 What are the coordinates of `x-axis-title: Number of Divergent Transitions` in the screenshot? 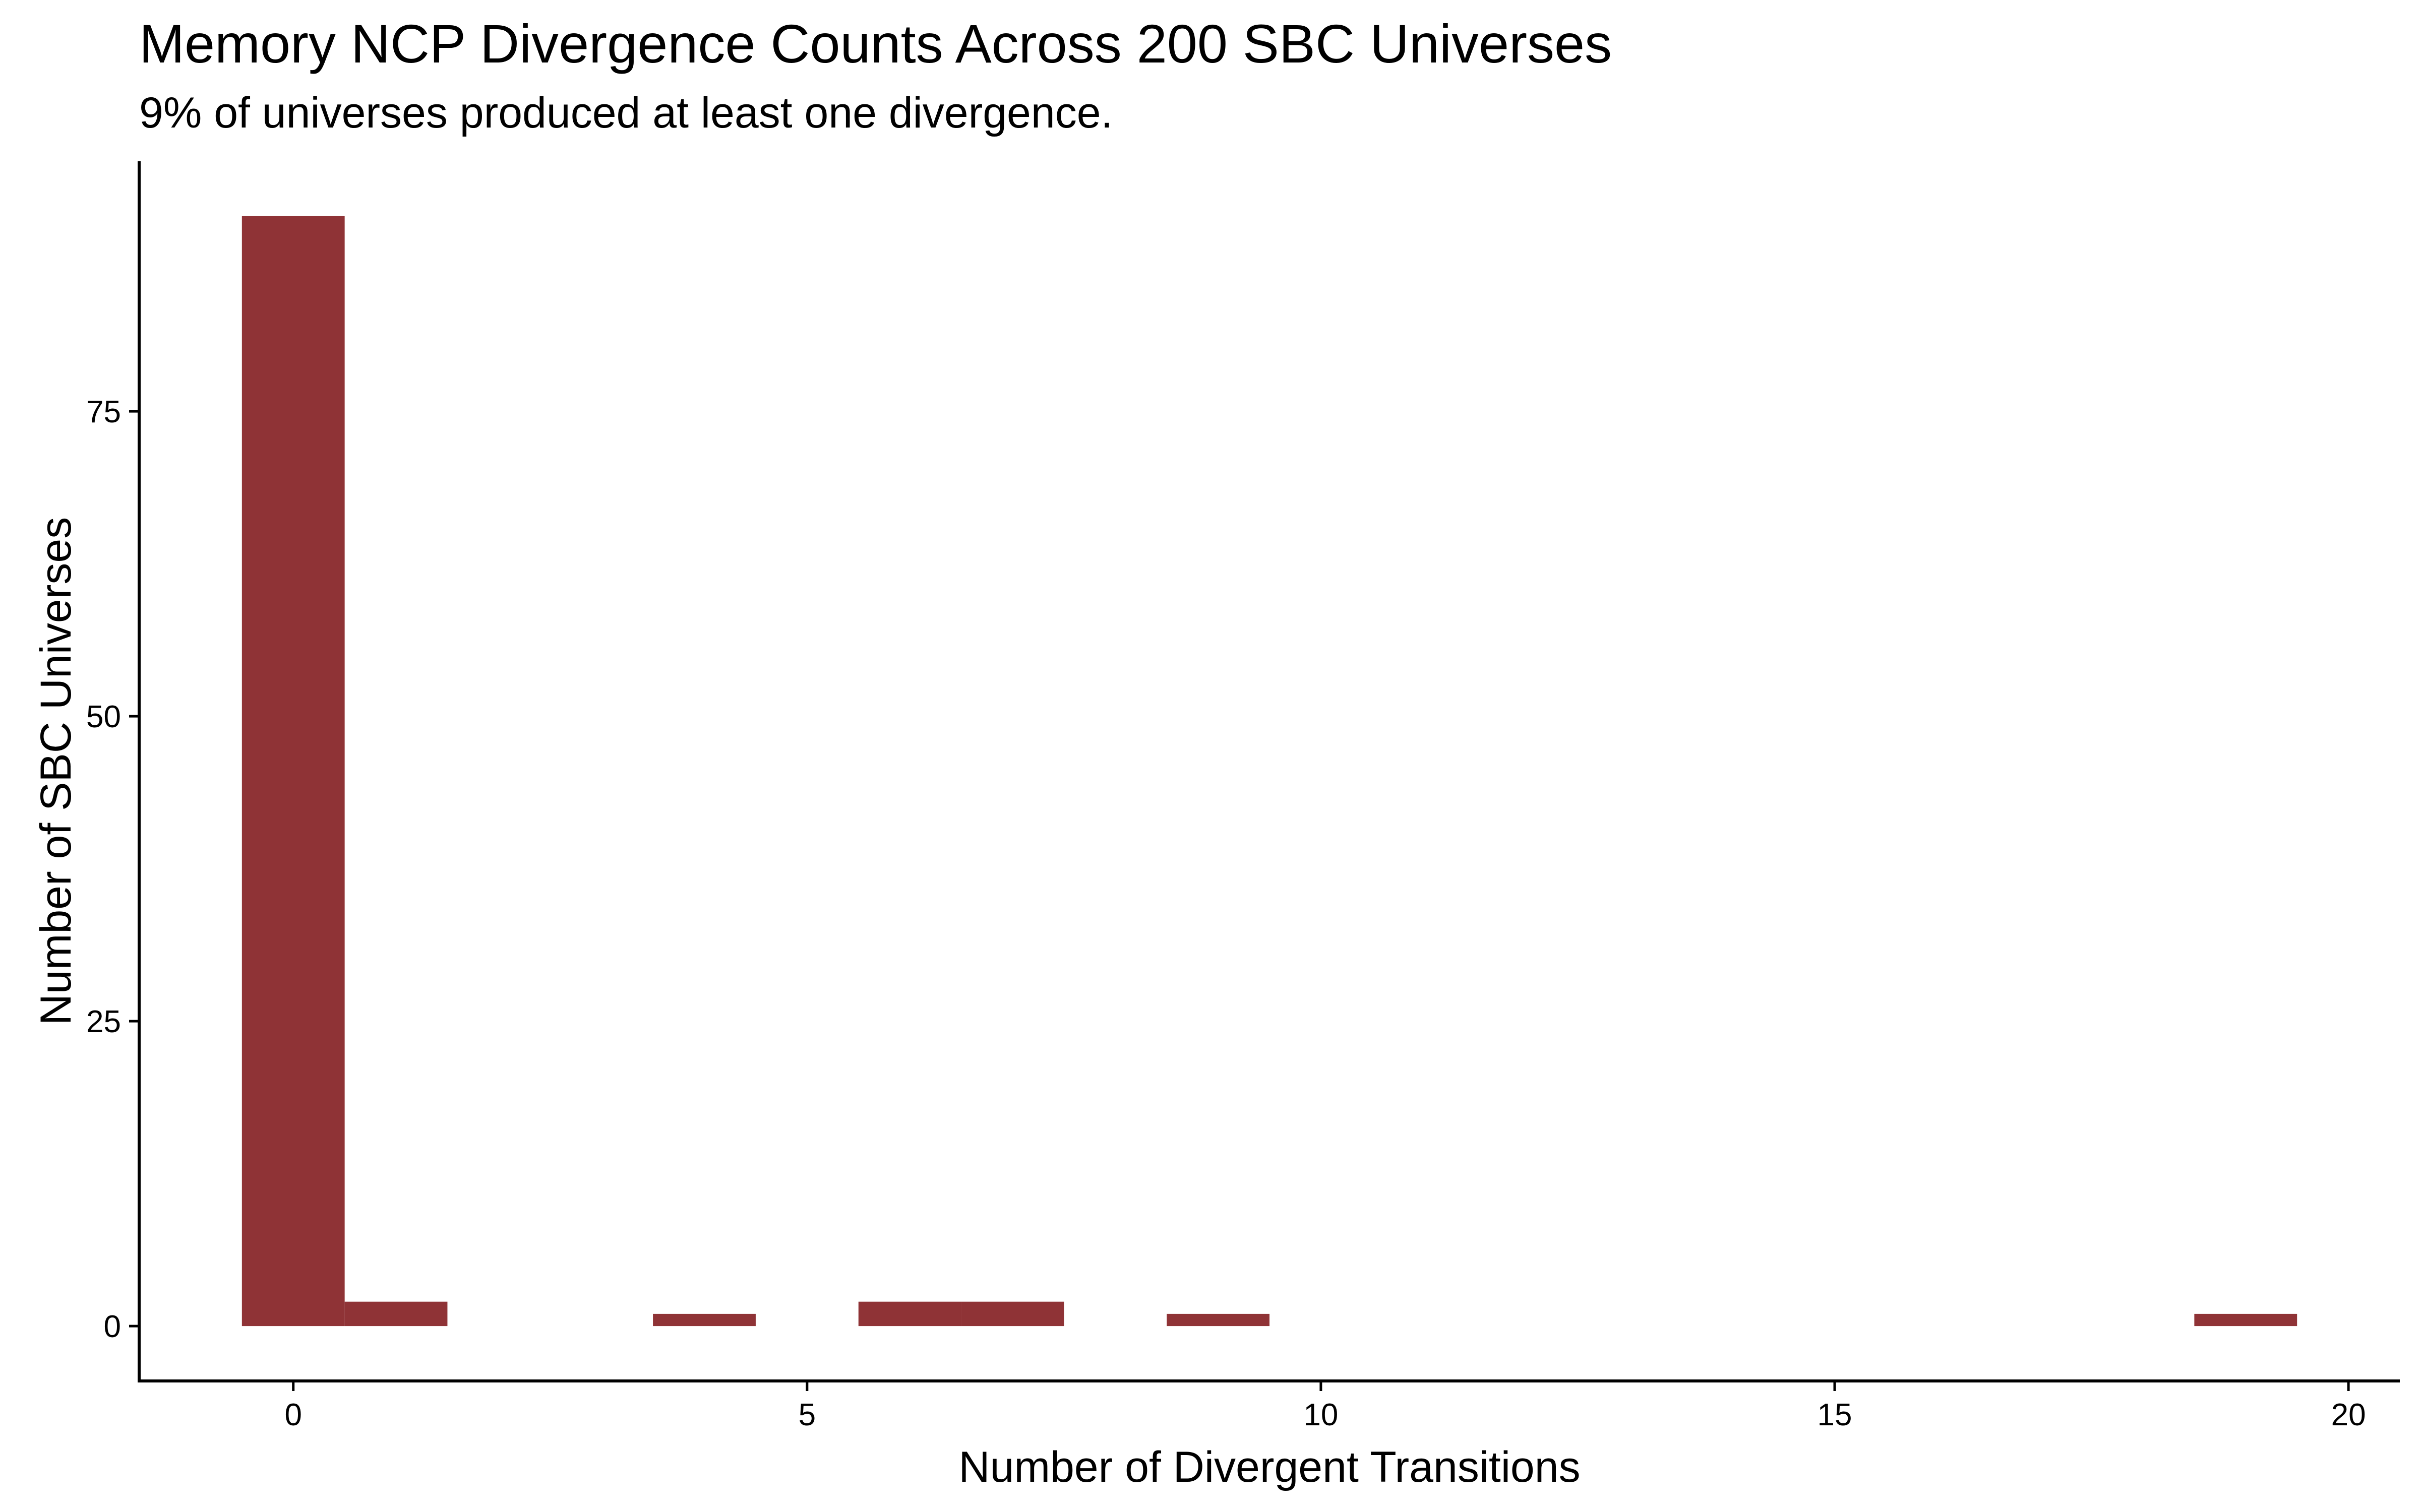 It's located at (1269, 1467).